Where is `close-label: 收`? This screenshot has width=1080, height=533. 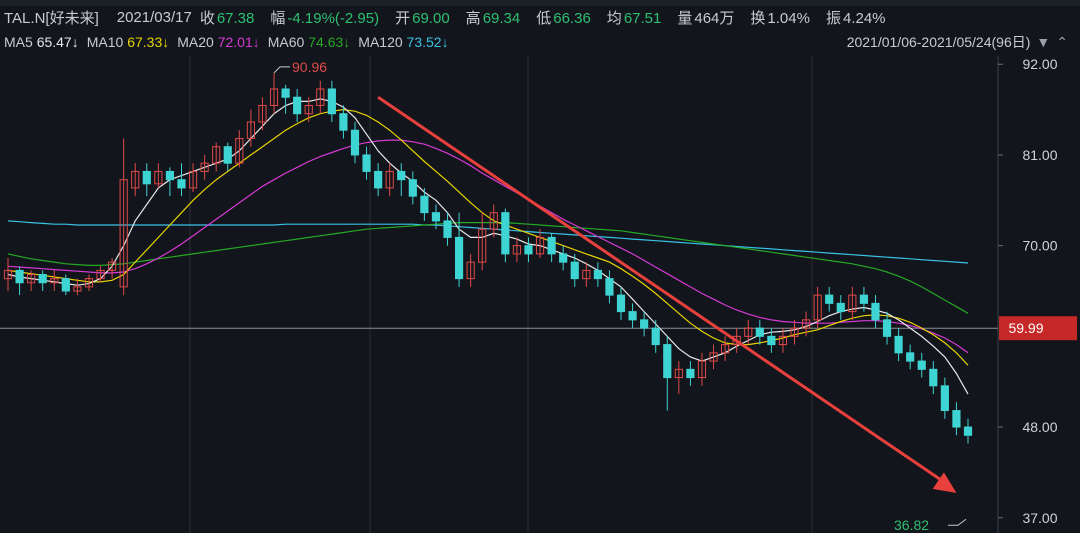
close-label: 收 is located at coordinates (207, 18).